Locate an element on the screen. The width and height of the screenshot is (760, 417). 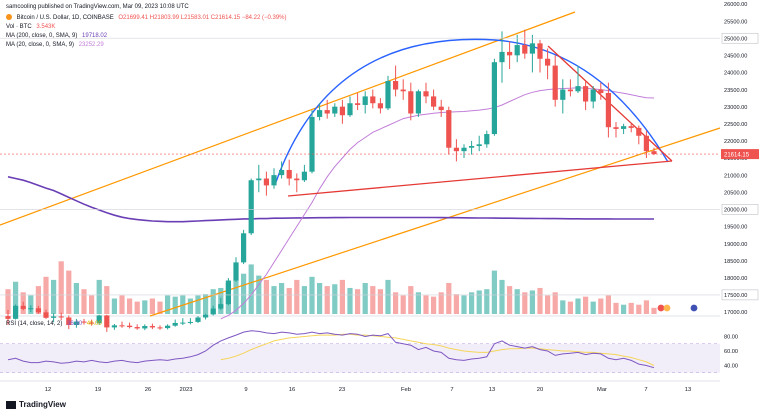
ma20-label: MA (20, close, 0, SMA, 9) is located at coordinates (40, 45).